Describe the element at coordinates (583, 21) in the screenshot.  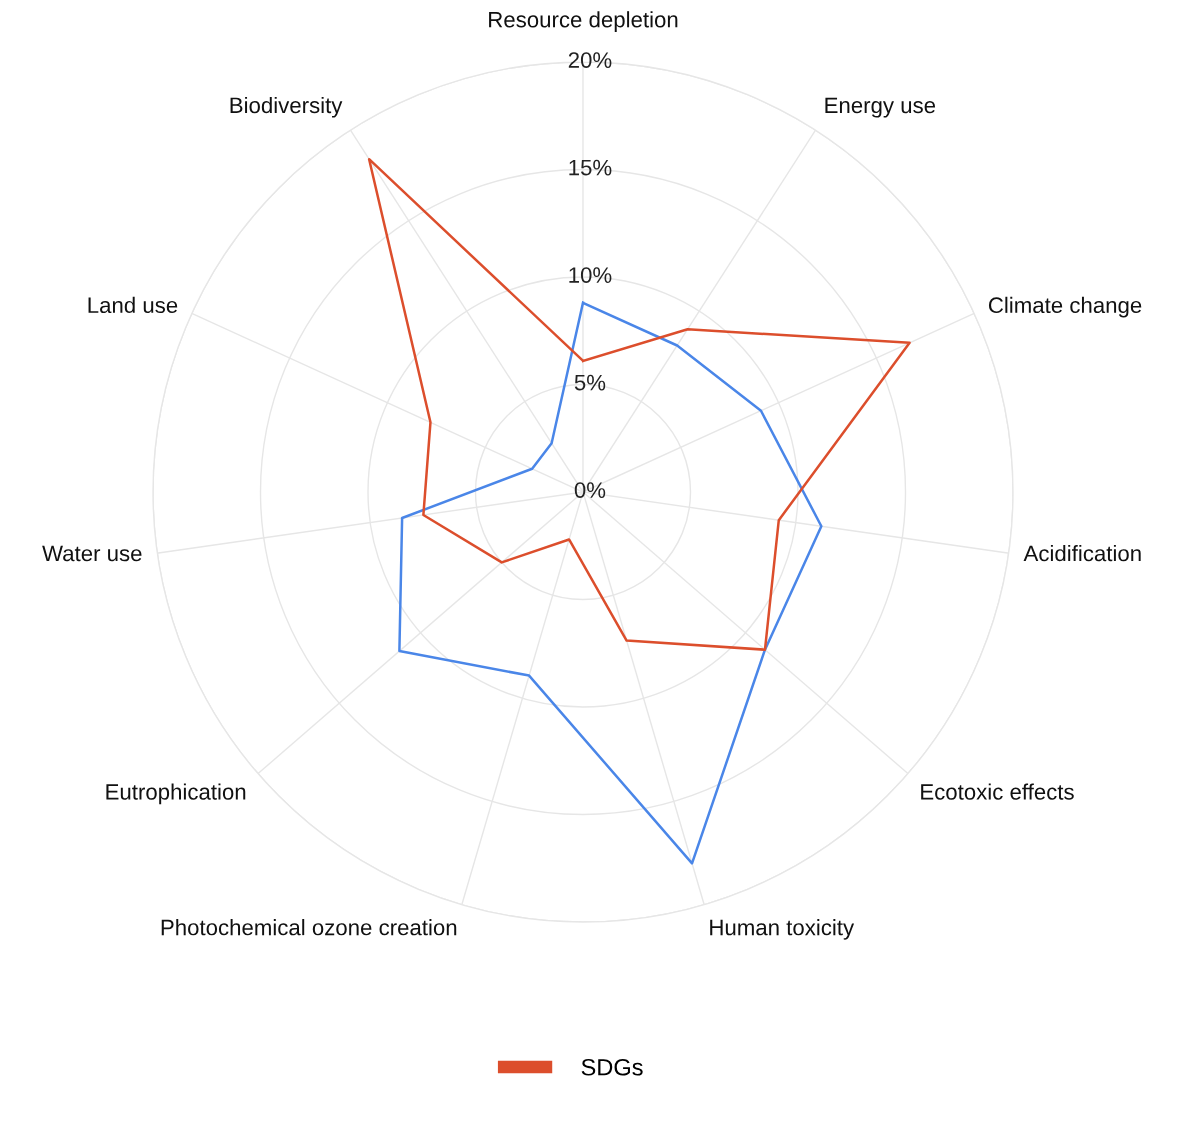
I see `spoke-label: Resource depletion` at that location.